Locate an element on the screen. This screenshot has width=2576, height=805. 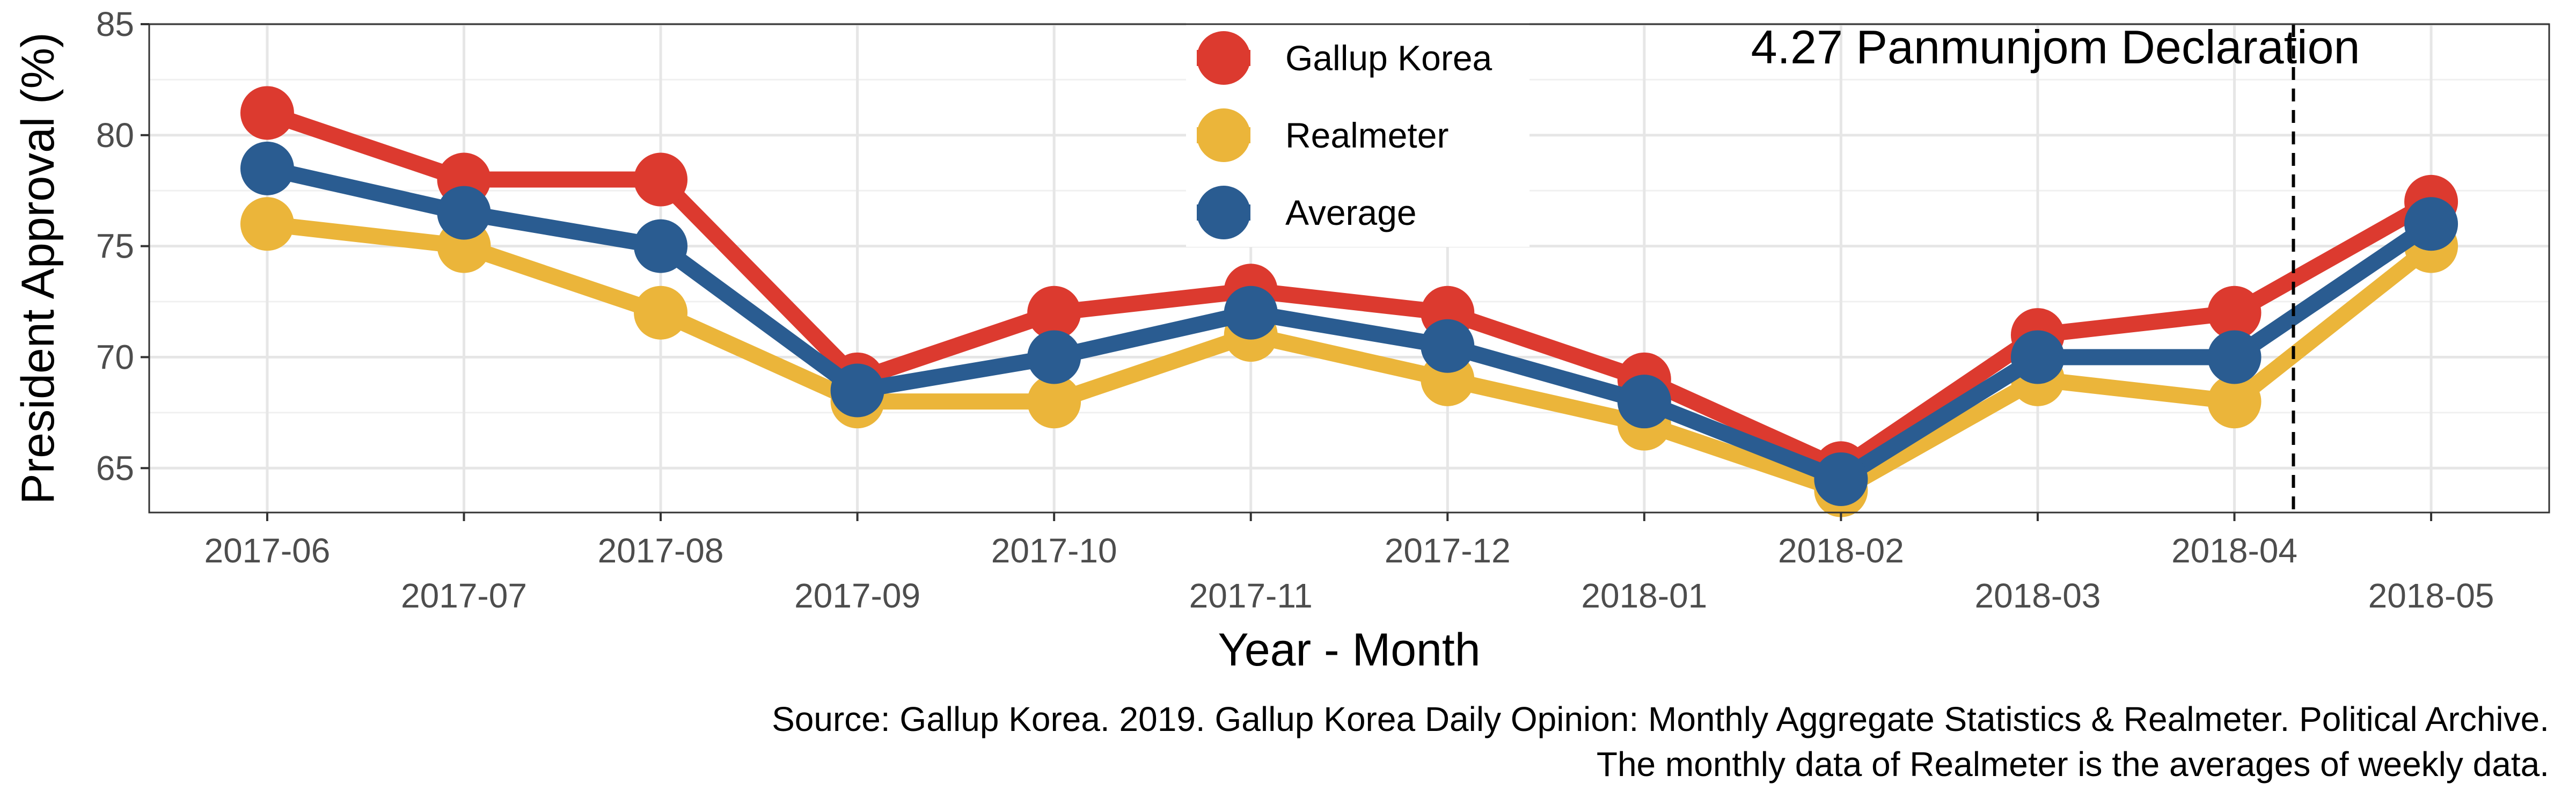
y-axis: 65 70 75 80 85 is located at coordinates (122, 246).